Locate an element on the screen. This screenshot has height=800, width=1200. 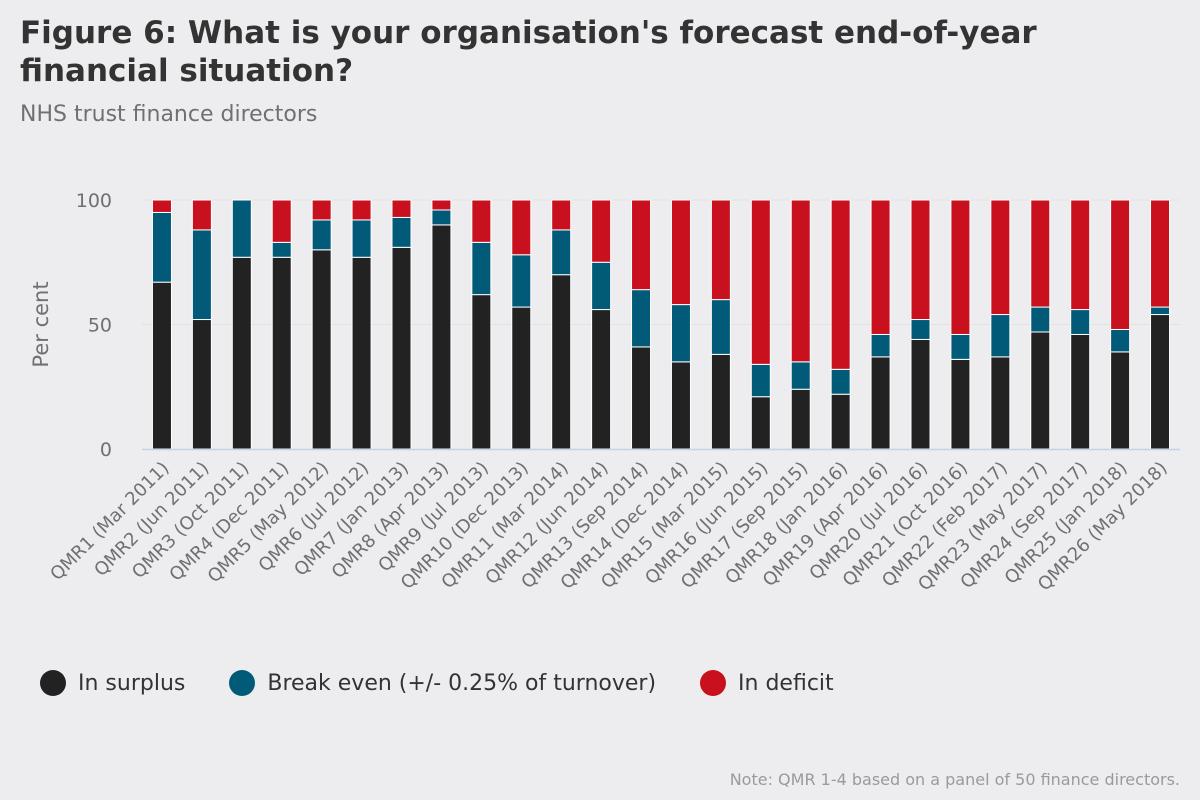
y-tick-label: 0 is located at coordinates (106, 450).